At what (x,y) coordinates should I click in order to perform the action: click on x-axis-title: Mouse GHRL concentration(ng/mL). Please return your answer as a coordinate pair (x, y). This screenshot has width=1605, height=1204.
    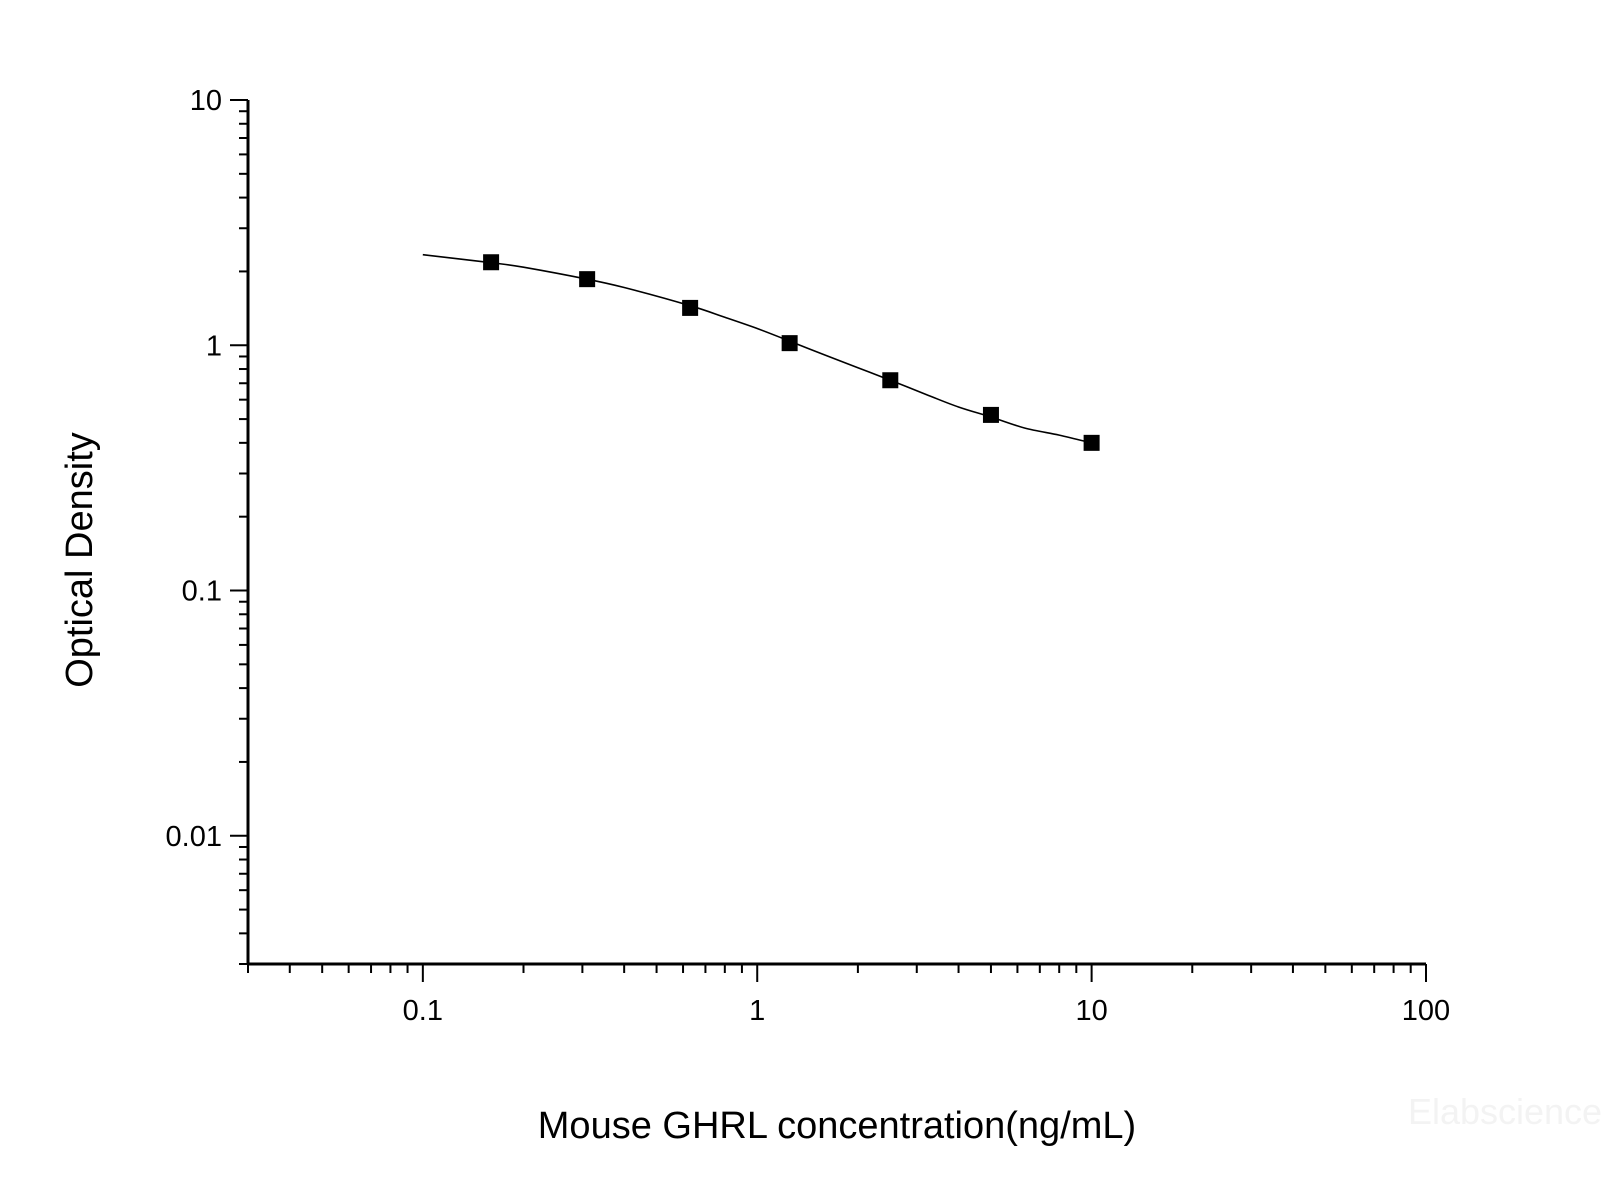
    Looking at the image, I should click on (837, 1126).